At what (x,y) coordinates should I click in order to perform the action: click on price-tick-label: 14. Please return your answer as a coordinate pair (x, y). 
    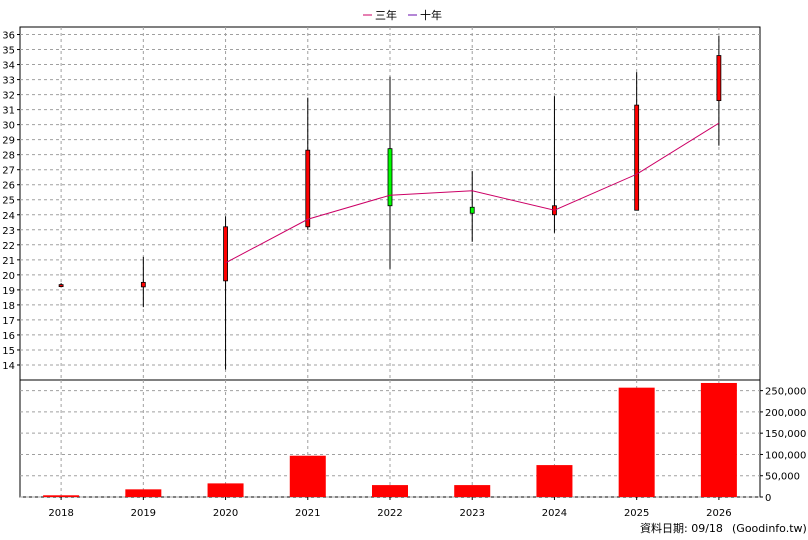
    Looking at the image, I should click on (8, 366).